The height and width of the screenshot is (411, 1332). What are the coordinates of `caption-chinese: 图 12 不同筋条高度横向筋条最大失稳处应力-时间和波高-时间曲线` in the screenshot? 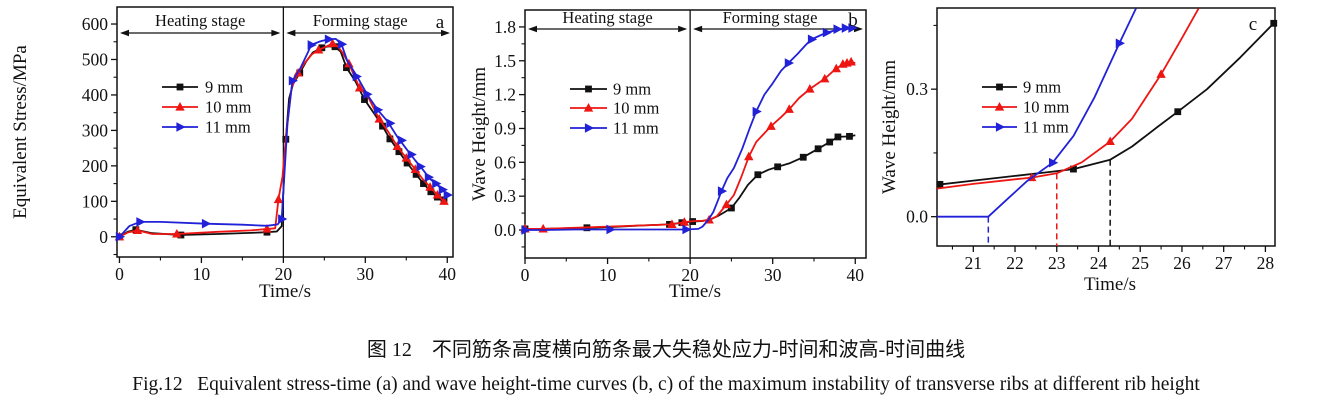 It's located at (666, 350).